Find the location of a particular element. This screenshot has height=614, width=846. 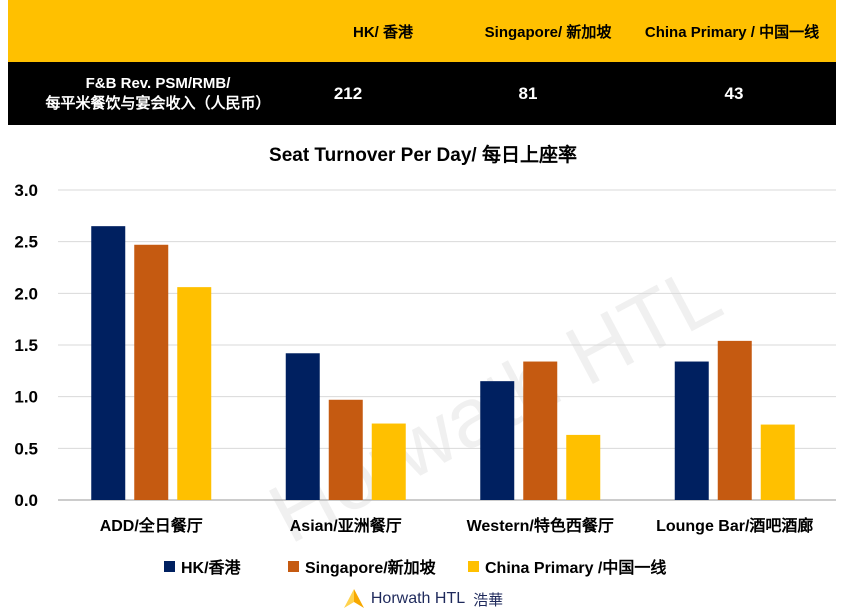

legend-item-china: China Primary /中国一线 is located at coordinates (567, 566).